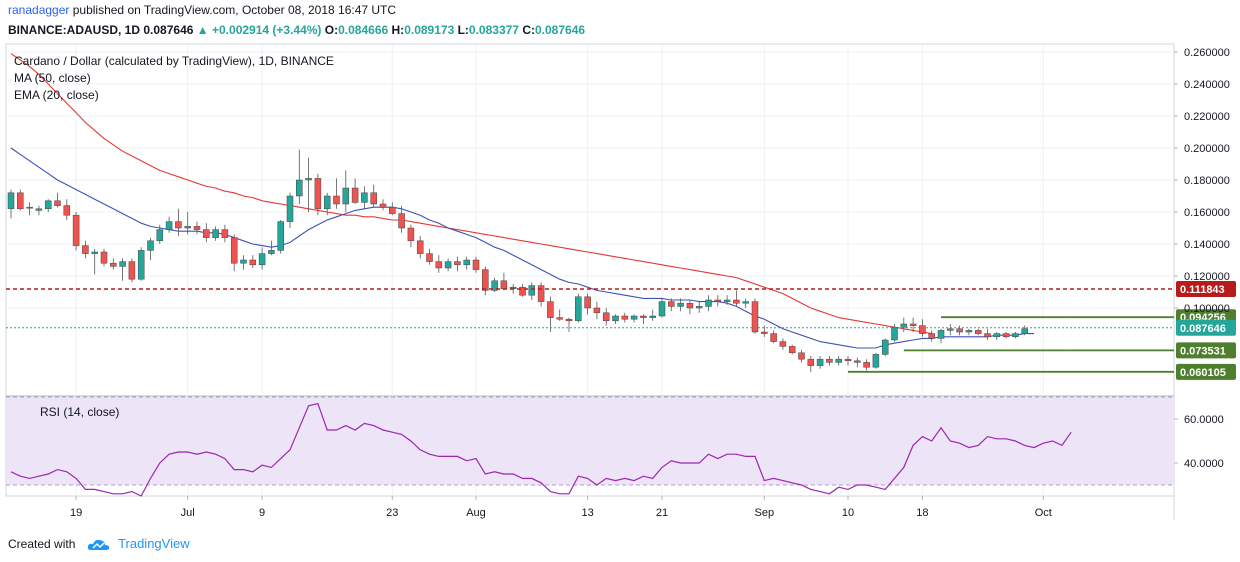 The height and width of the screenshot is (562, 1240). I want to click on open-label: O:, so click(331, 30).